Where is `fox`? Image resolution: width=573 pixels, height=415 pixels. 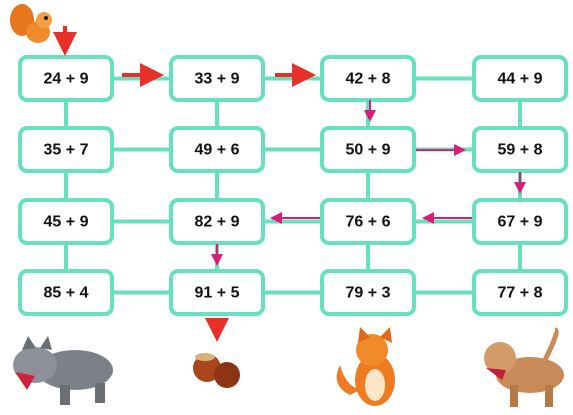 fox is located at coordinates (365, 366).